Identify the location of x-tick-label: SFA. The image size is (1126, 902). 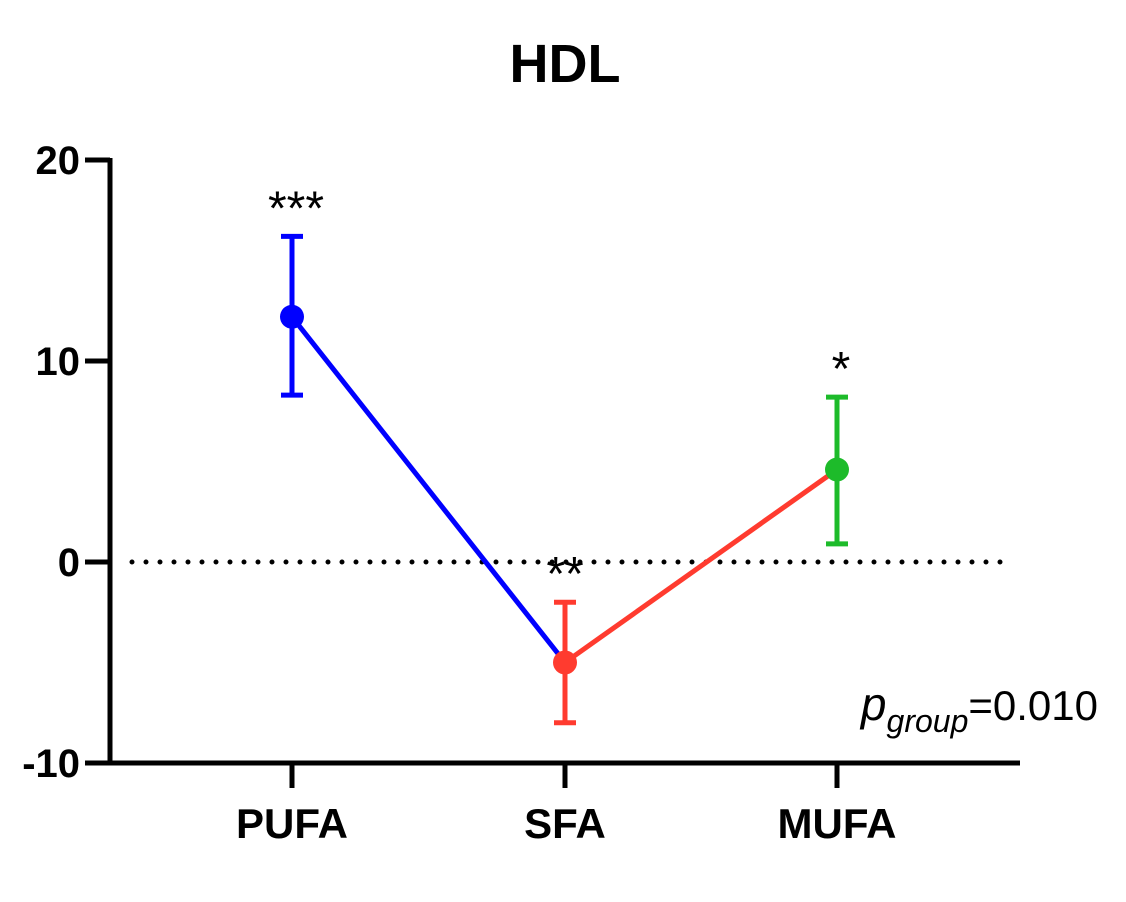
(565, 823).